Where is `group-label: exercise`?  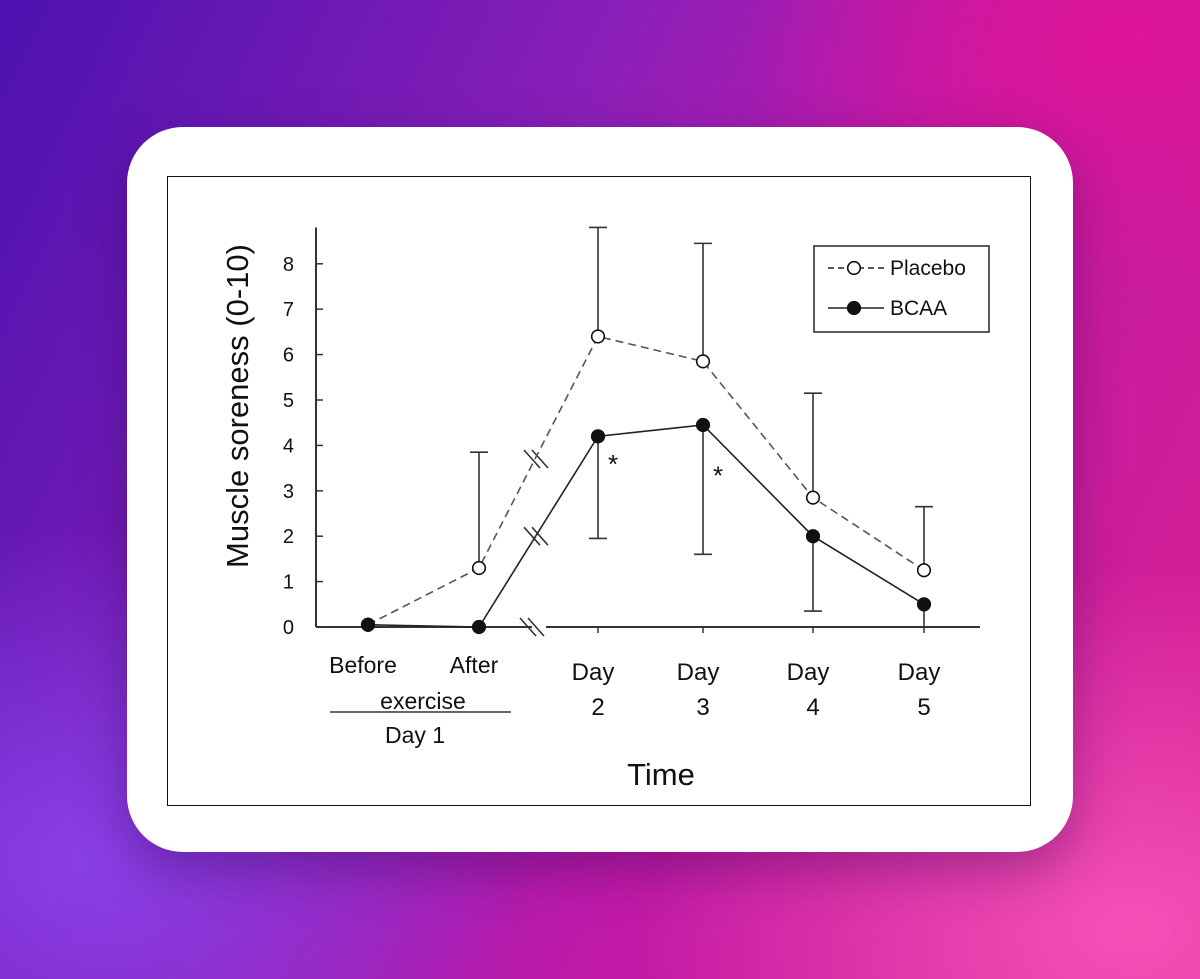
group-label: exercise is located at coordinates (423, 701).